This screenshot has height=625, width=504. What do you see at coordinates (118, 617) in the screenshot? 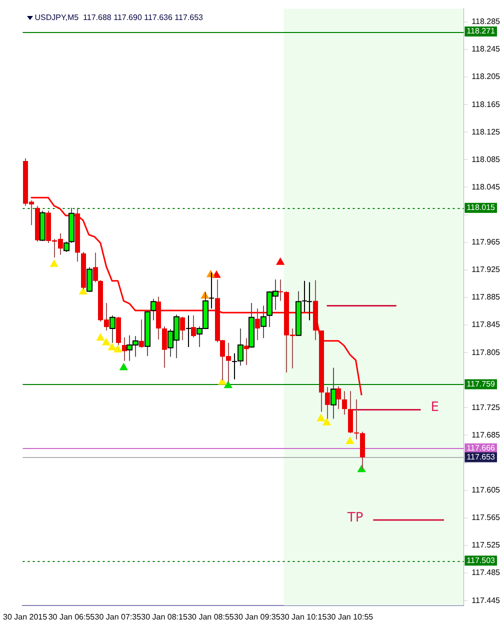
I see `x-tick-label: 30 Jan 07:35` at bounding box center [118, 617].